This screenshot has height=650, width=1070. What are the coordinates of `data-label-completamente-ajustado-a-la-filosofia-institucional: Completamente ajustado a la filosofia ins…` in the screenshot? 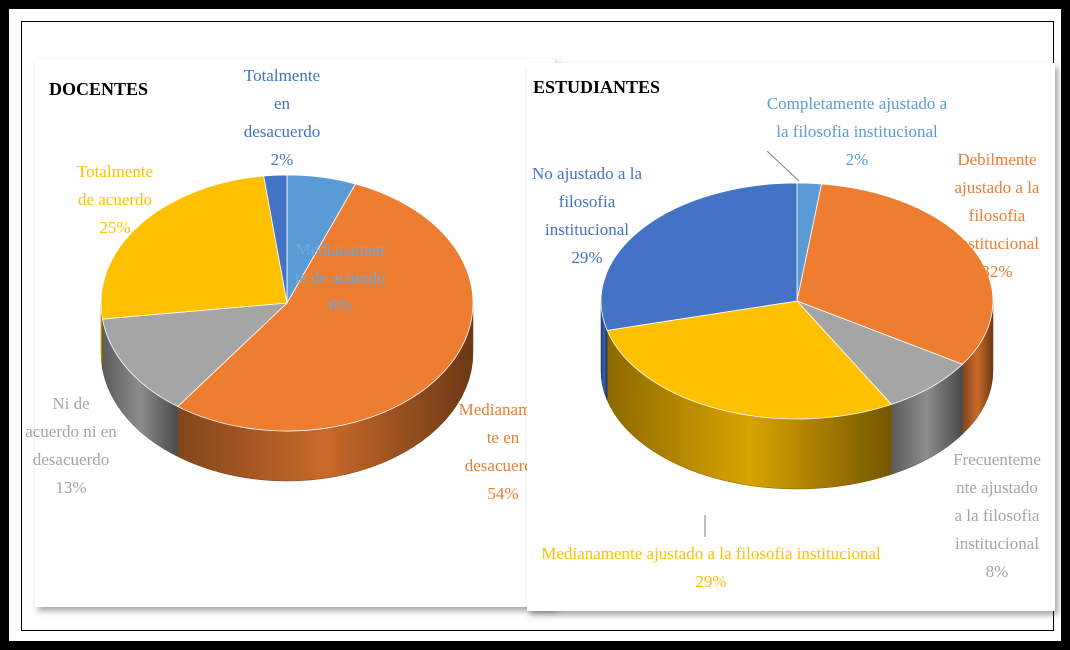 It's located at (857, 131).